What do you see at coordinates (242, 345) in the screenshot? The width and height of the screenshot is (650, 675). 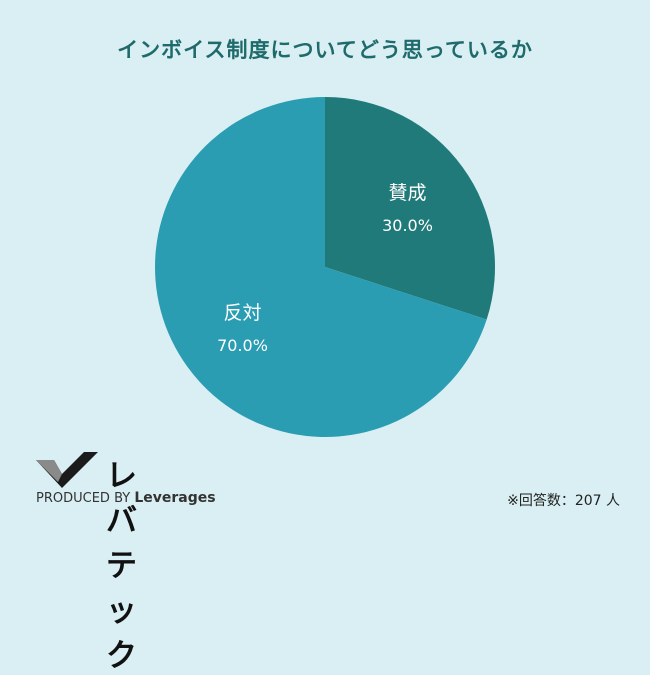 I see `slice-value-1: 70.0%` at bounding box center [242, 345].